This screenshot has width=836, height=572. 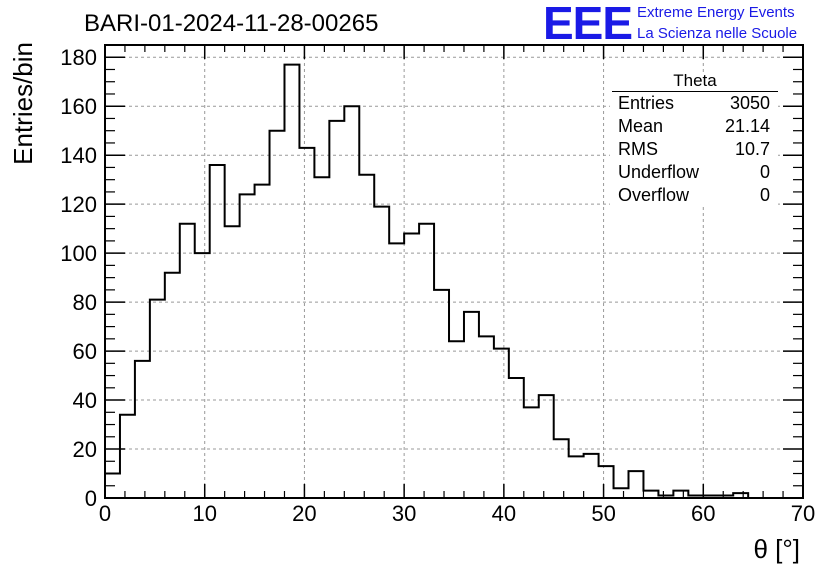 What do you see at coordinates (749, 103) in the screenshot?
I see `stats-value: 3050` at bounding box center [749, 103].